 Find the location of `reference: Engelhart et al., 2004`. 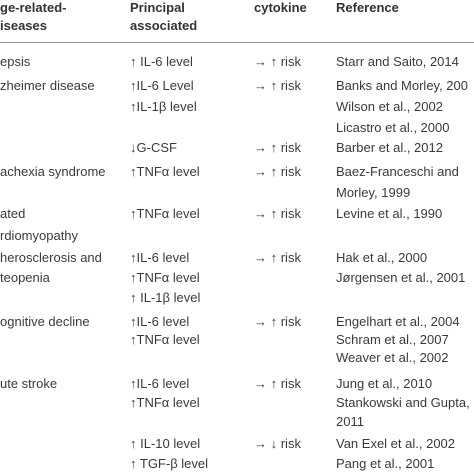

reference: Engelhart et al., 2004 is located at coordinates (398, 321).